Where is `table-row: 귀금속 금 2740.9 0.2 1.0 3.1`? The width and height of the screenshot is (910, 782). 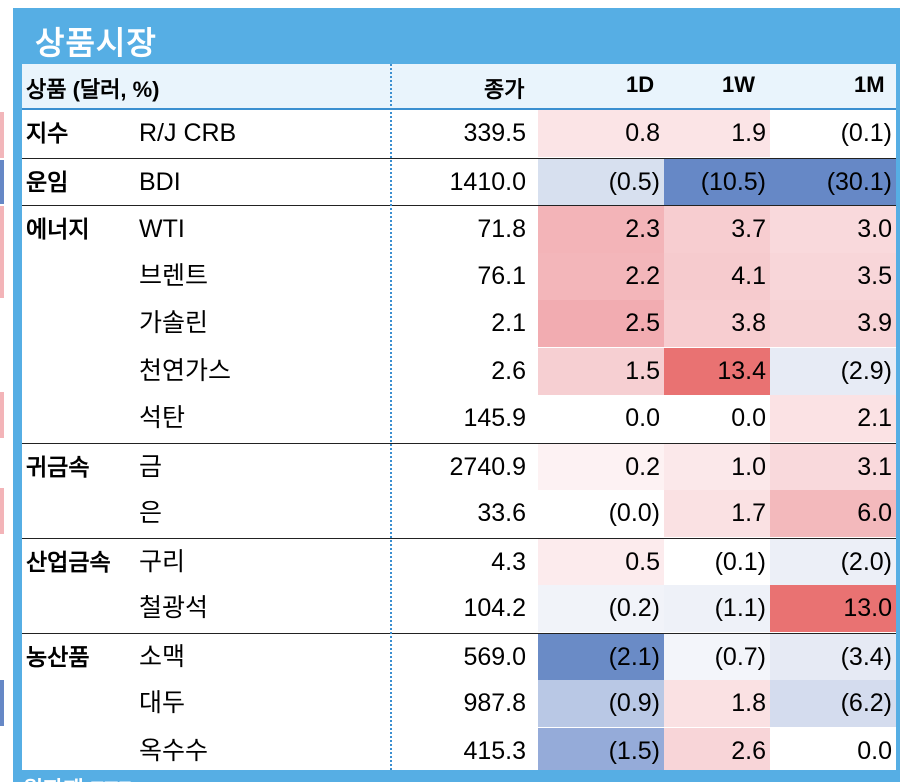 table-row: 귀금속 금 2740.9 0.2 1.0 3.1 is located at coordinates (459, 466).